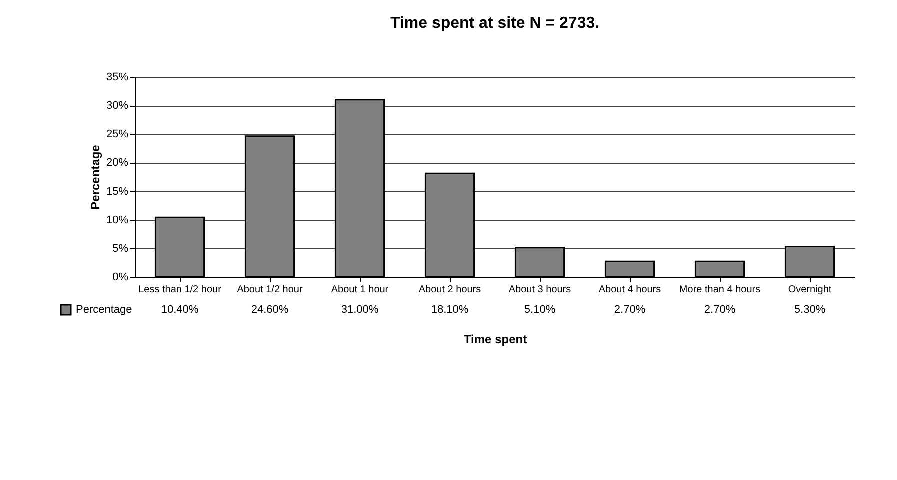 The image size is (897, 480). I want to click on x-tick-label: Overnight, so click(810, 290).